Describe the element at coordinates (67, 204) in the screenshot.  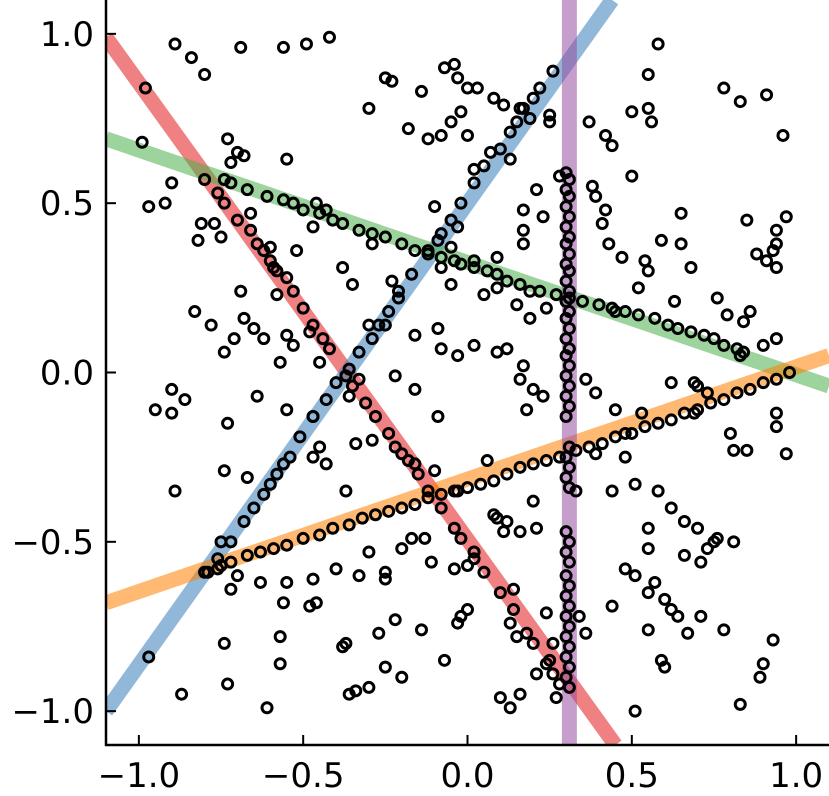
I see `y-tick-label: 0.5` at that location.